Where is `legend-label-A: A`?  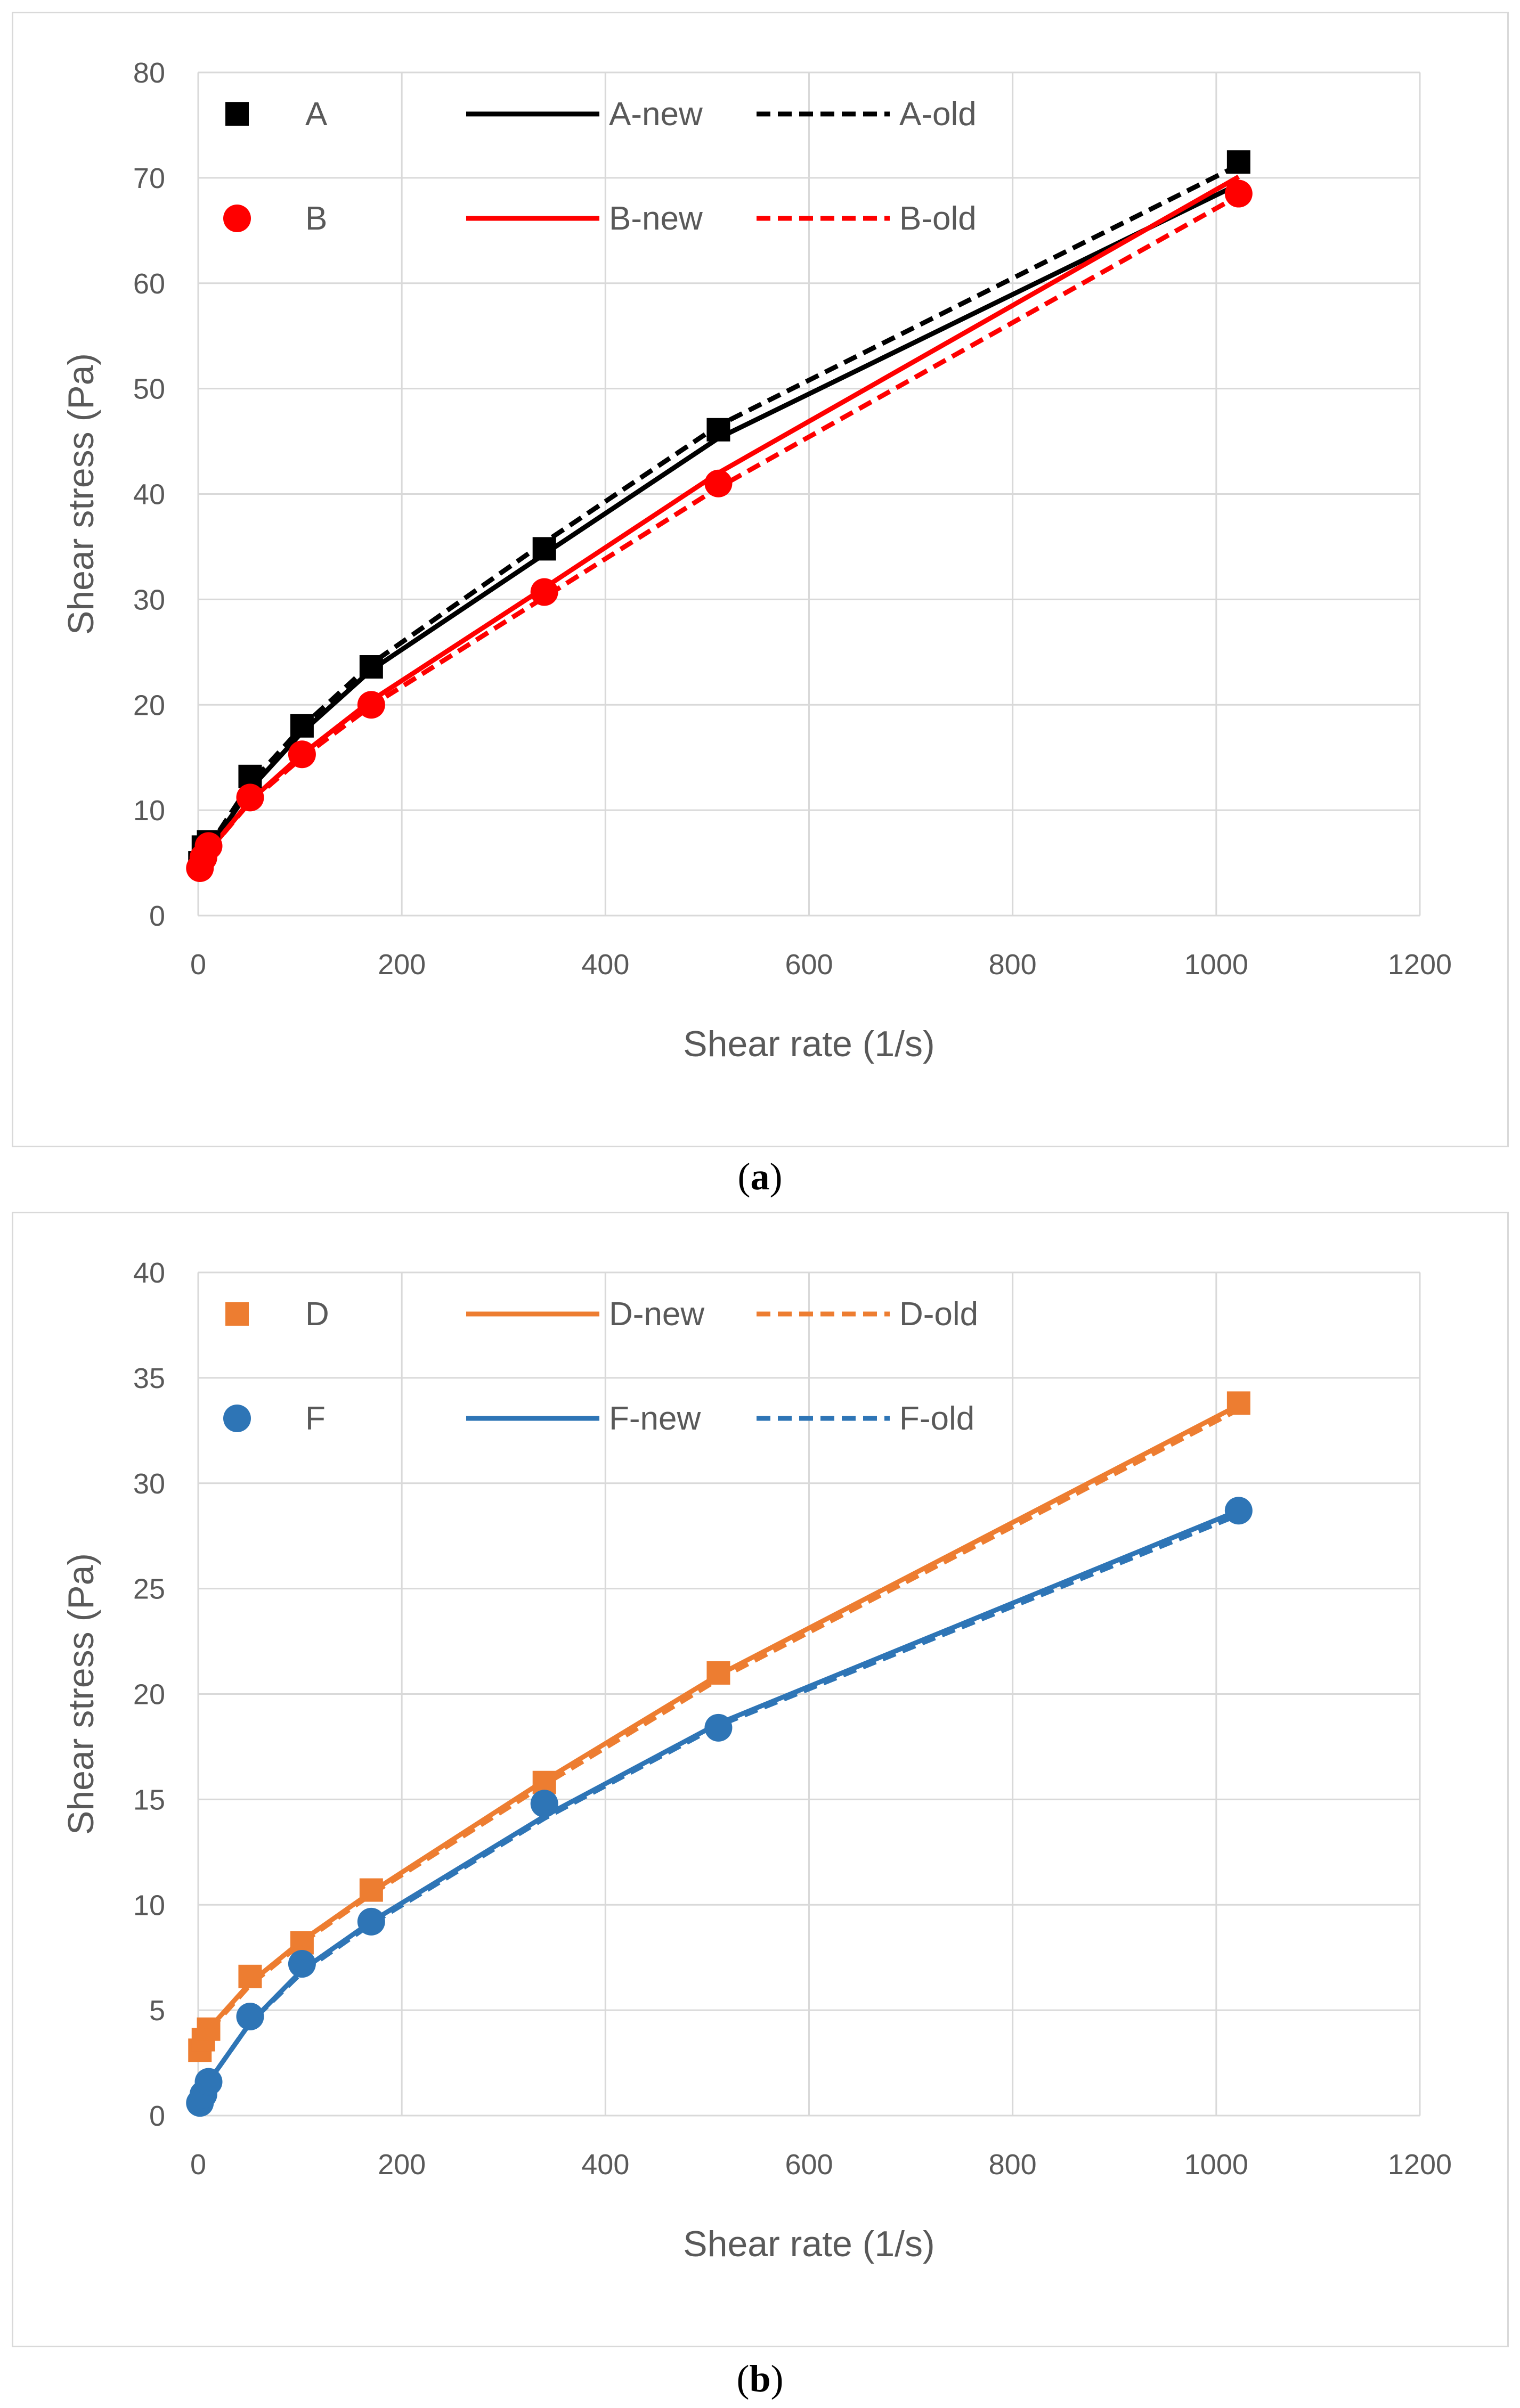 legend-label-A: A is located at coordinates (316, 115).